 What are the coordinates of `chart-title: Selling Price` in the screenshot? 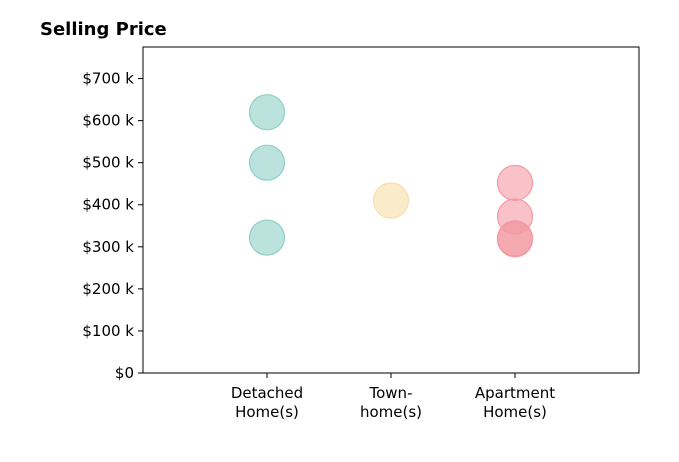 It's located at (103, 29).